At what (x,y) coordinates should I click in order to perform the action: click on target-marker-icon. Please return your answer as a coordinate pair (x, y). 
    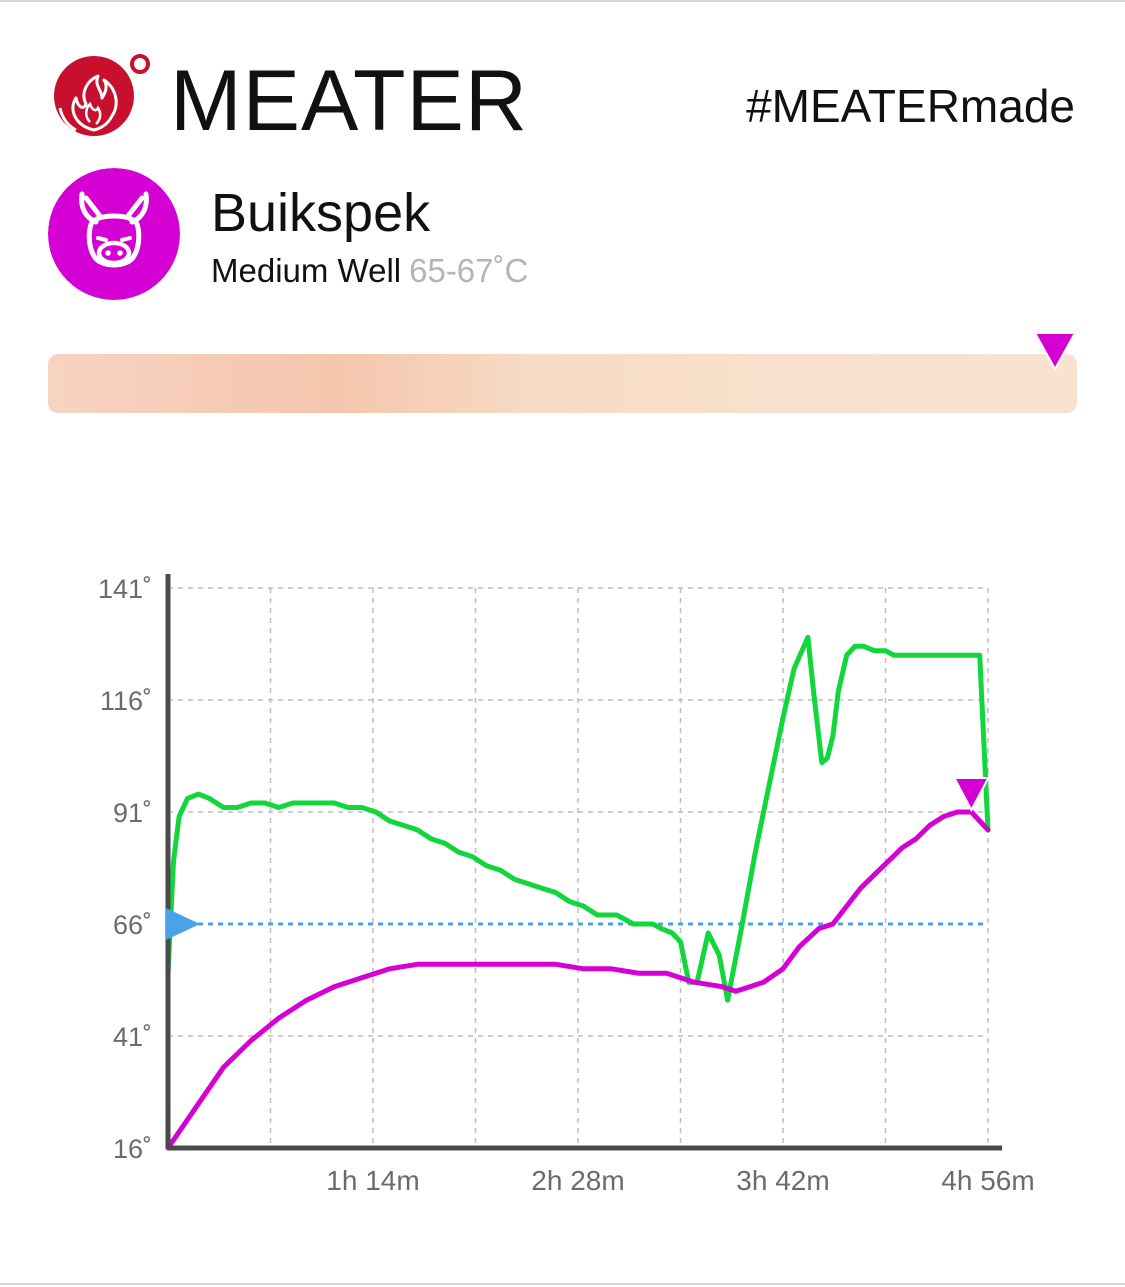
    Looking at the image, I should click on (183, 924).